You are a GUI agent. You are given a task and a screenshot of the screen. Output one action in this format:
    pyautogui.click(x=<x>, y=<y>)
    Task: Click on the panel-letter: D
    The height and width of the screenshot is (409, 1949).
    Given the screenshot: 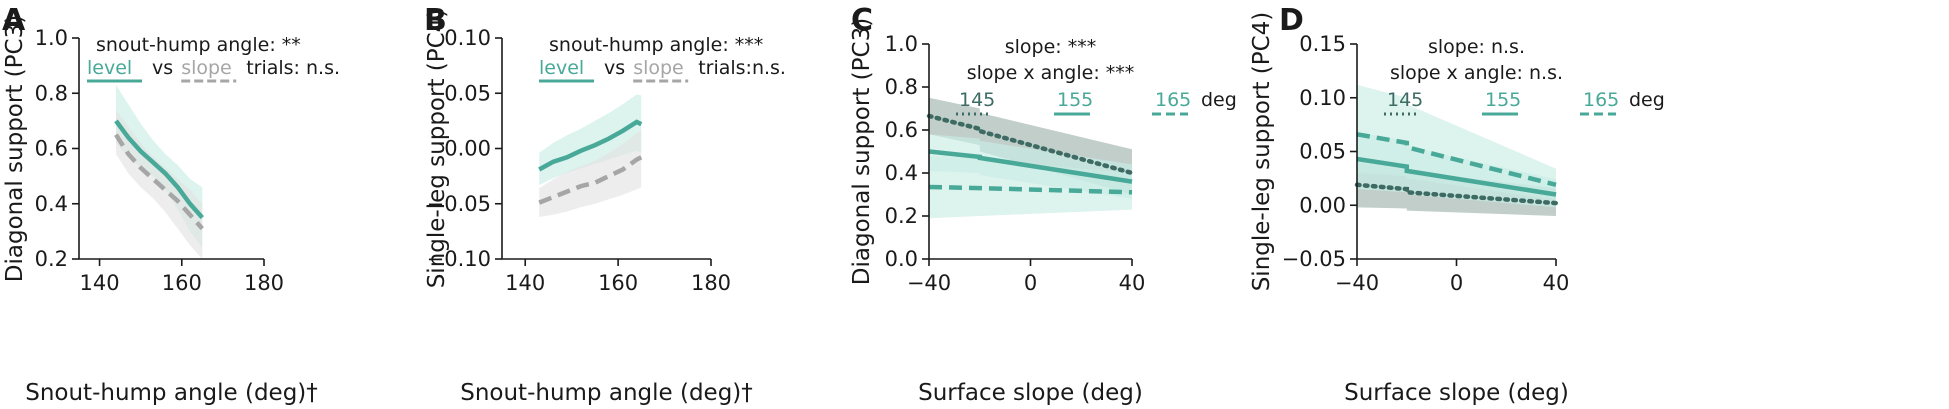 What is the action you would take?
    pyautogui.click(x=1291, y=20)
    